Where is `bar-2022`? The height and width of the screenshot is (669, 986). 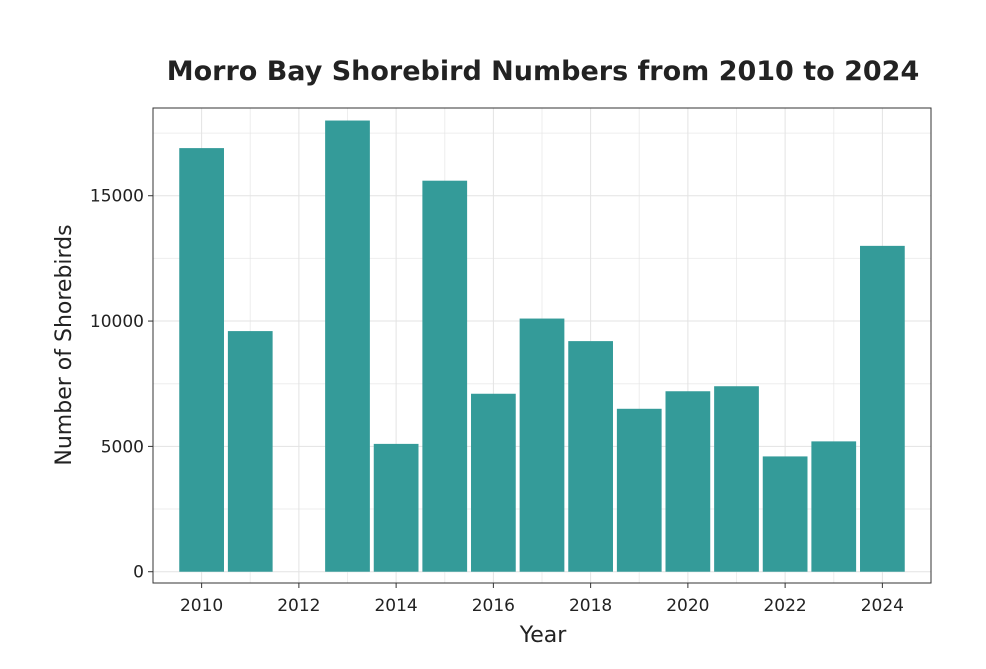
bar-2022 is located at coordinates (785, 514).